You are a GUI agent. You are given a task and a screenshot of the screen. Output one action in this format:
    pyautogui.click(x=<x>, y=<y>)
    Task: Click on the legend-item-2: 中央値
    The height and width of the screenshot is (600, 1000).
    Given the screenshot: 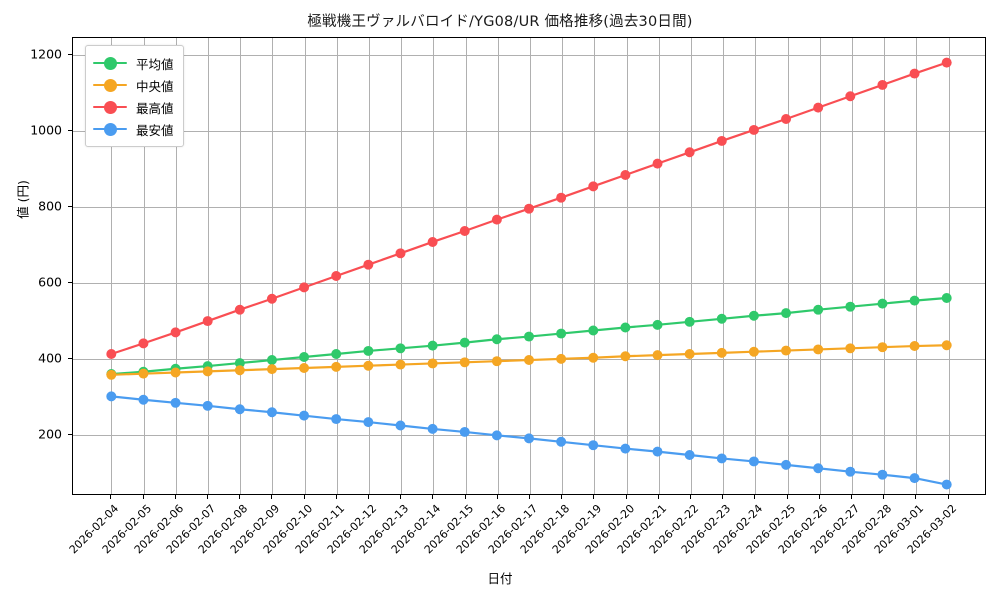 What is the action you would take?
    pyautogui.click(x=133, y=85)
    